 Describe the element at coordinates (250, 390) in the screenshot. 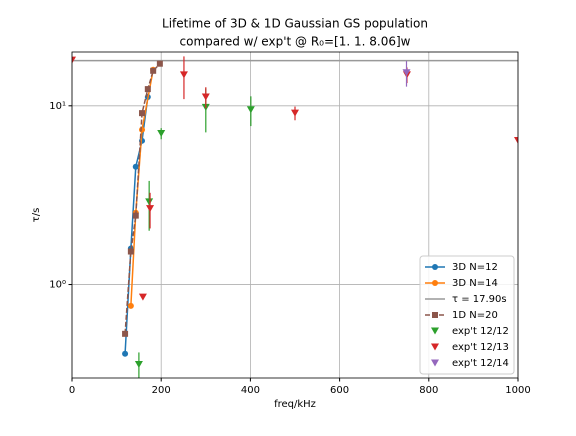

I see `x-tick-label: 400` at that location.